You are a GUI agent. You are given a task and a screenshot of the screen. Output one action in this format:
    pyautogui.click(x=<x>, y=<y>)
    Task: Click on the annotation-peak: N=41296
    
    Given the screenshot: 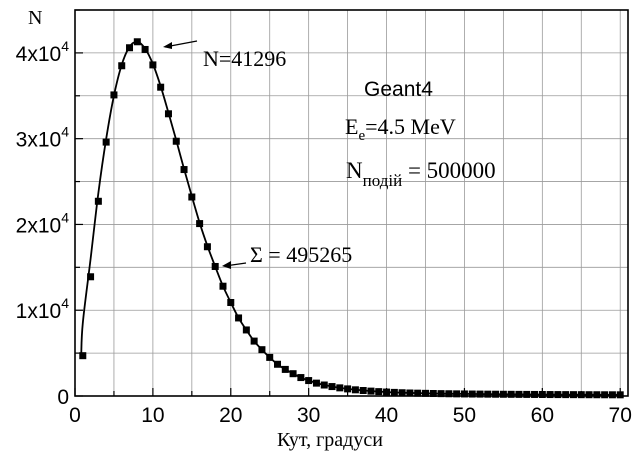 What is the action you would take?
    pyautogui.click(x=224, y=55)
    